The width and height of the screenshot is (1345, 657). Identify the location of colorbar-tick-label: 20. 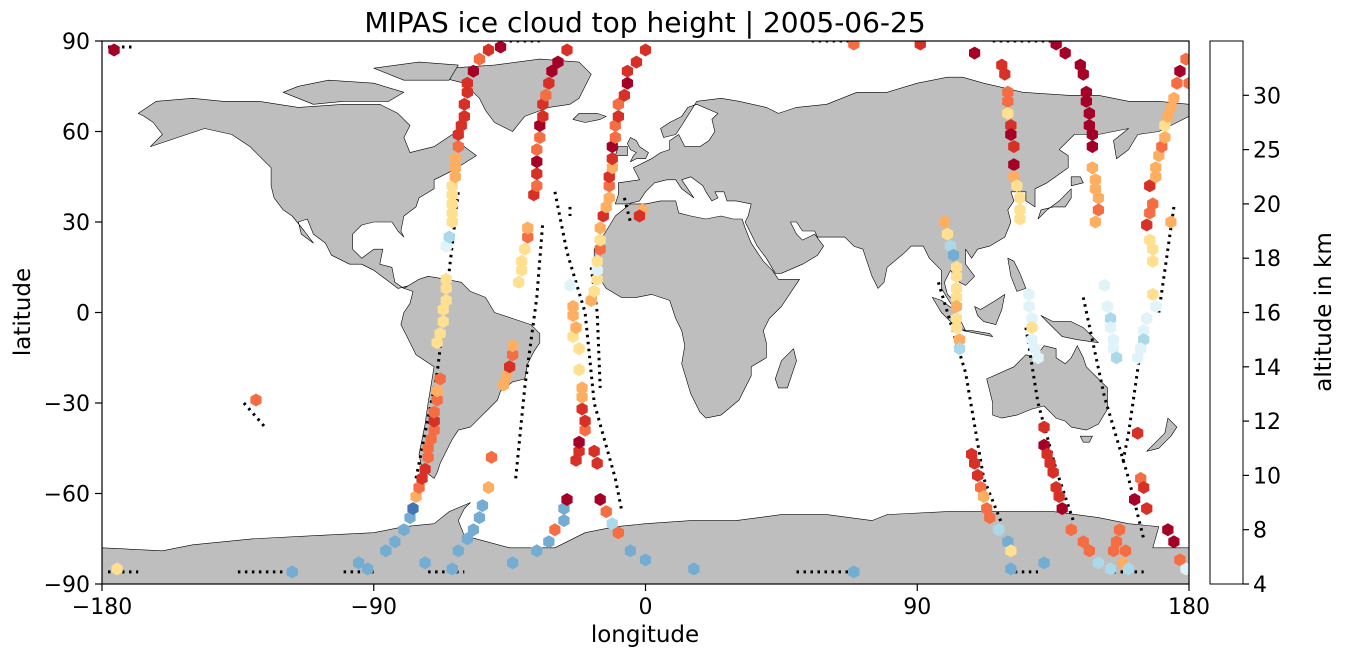
(1267, 205).